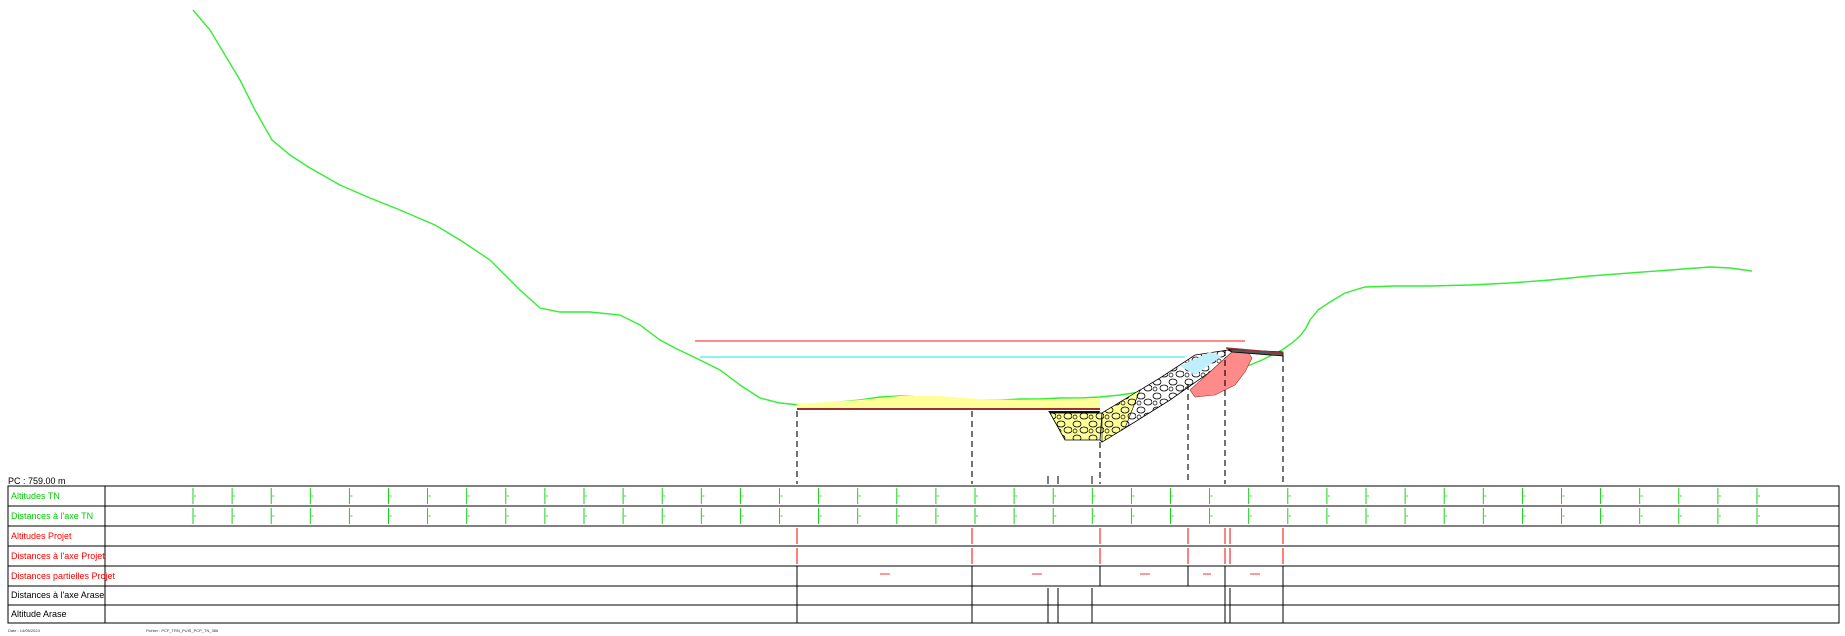 This screenshot has width=1845, height=636. Describe the element at coordinates (182, 630) in the screenshot. I see `footer-file: Fichier : PCF_TRN_PUIS_PCP_TN_386` at that location.